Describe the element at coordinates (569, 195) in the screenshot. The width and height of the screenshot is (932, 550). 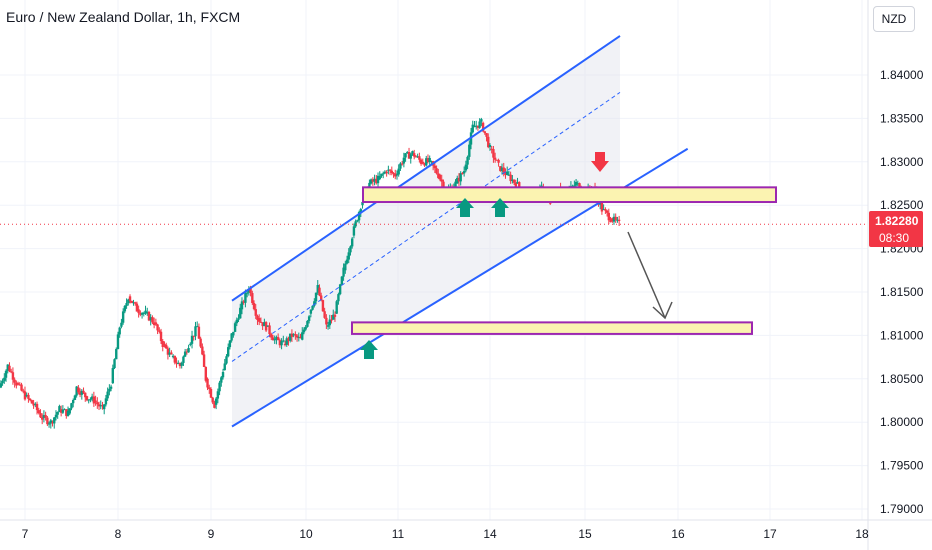
I see `resistance-zone` at that location.